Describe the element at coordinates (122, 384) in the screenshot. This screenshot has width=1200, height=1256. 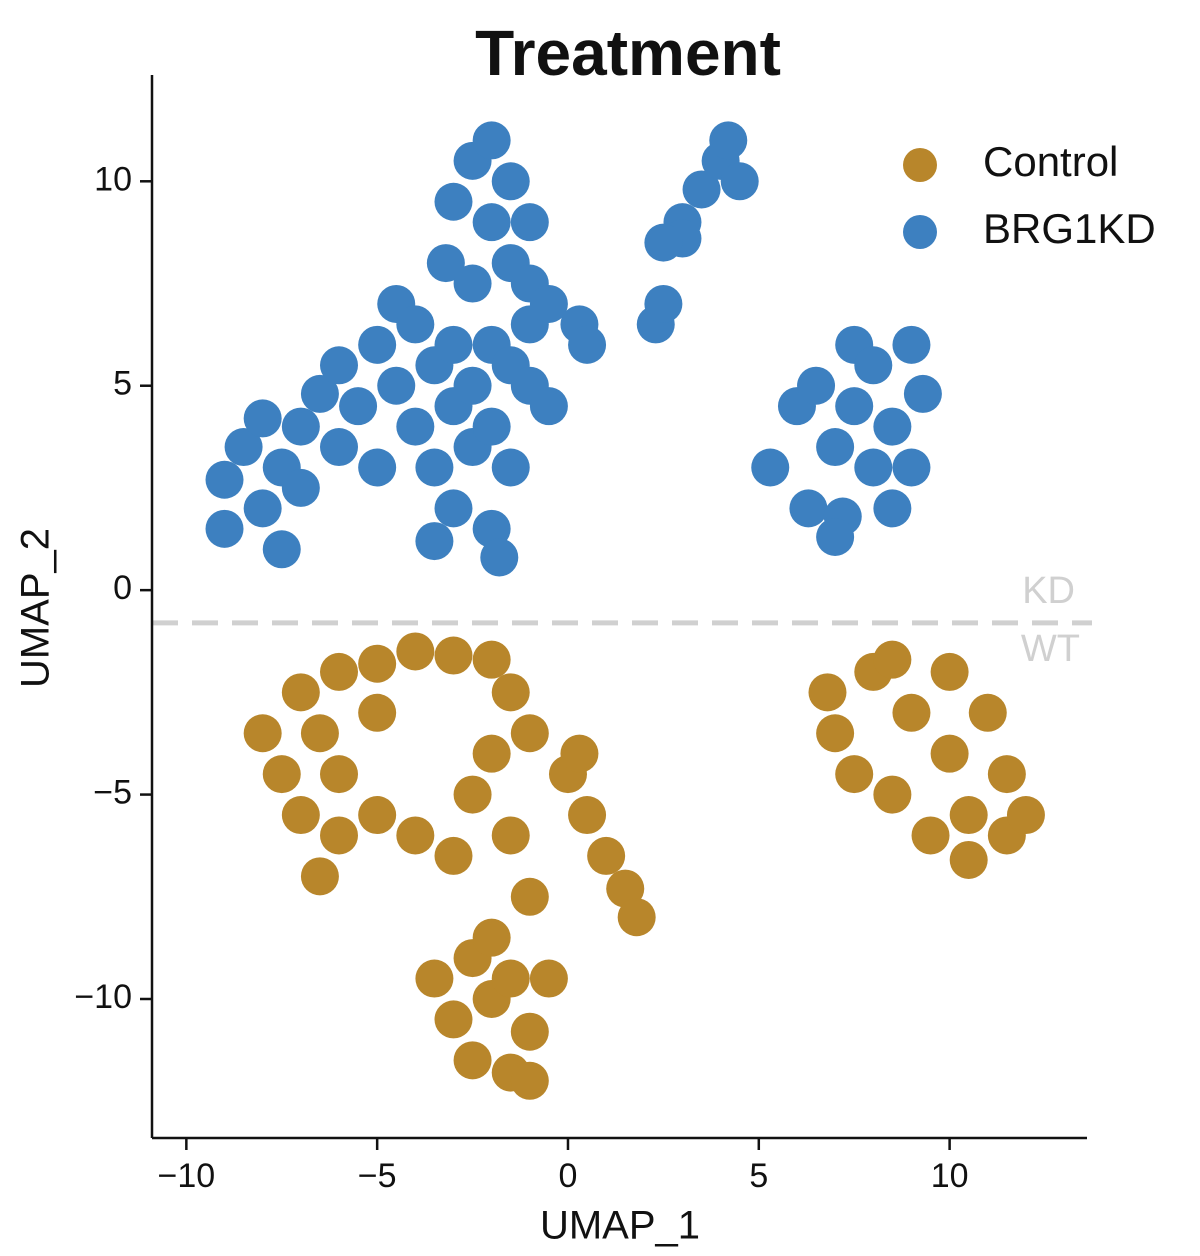
I see `y-tick-label: 5` at that location.